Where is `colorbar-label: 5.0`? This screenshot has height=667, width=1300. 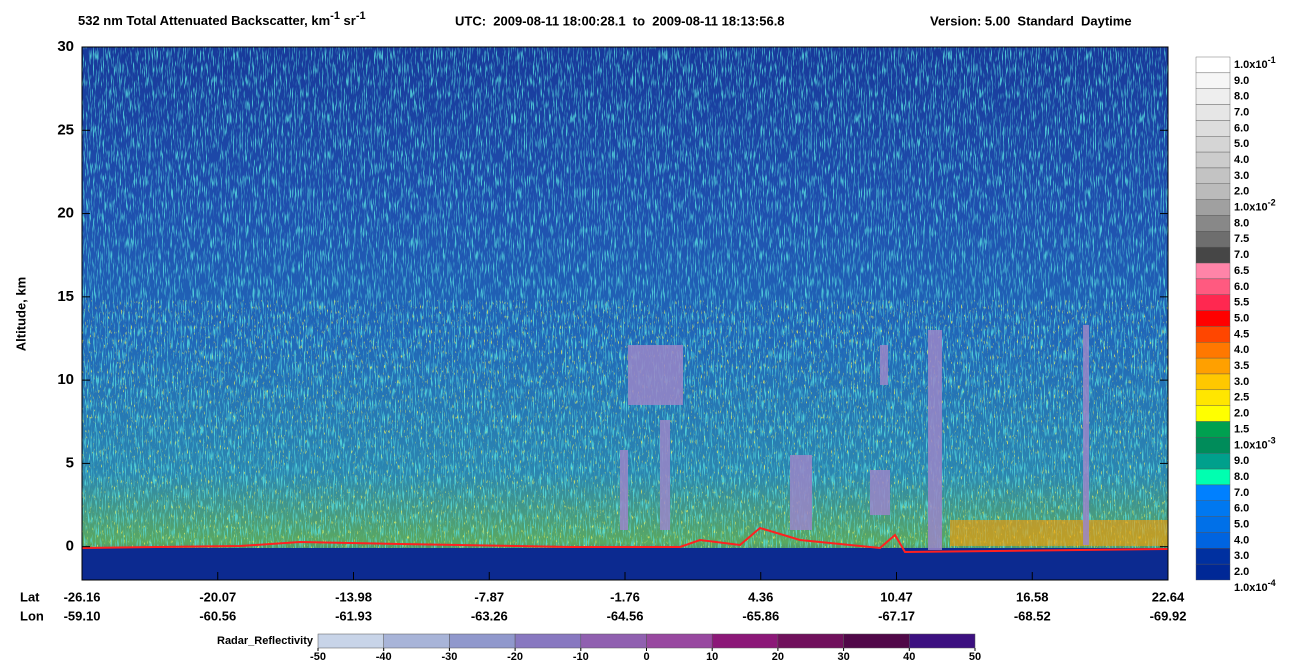 colorbar-label: 5.0 is located at coordinates (1241, 318).